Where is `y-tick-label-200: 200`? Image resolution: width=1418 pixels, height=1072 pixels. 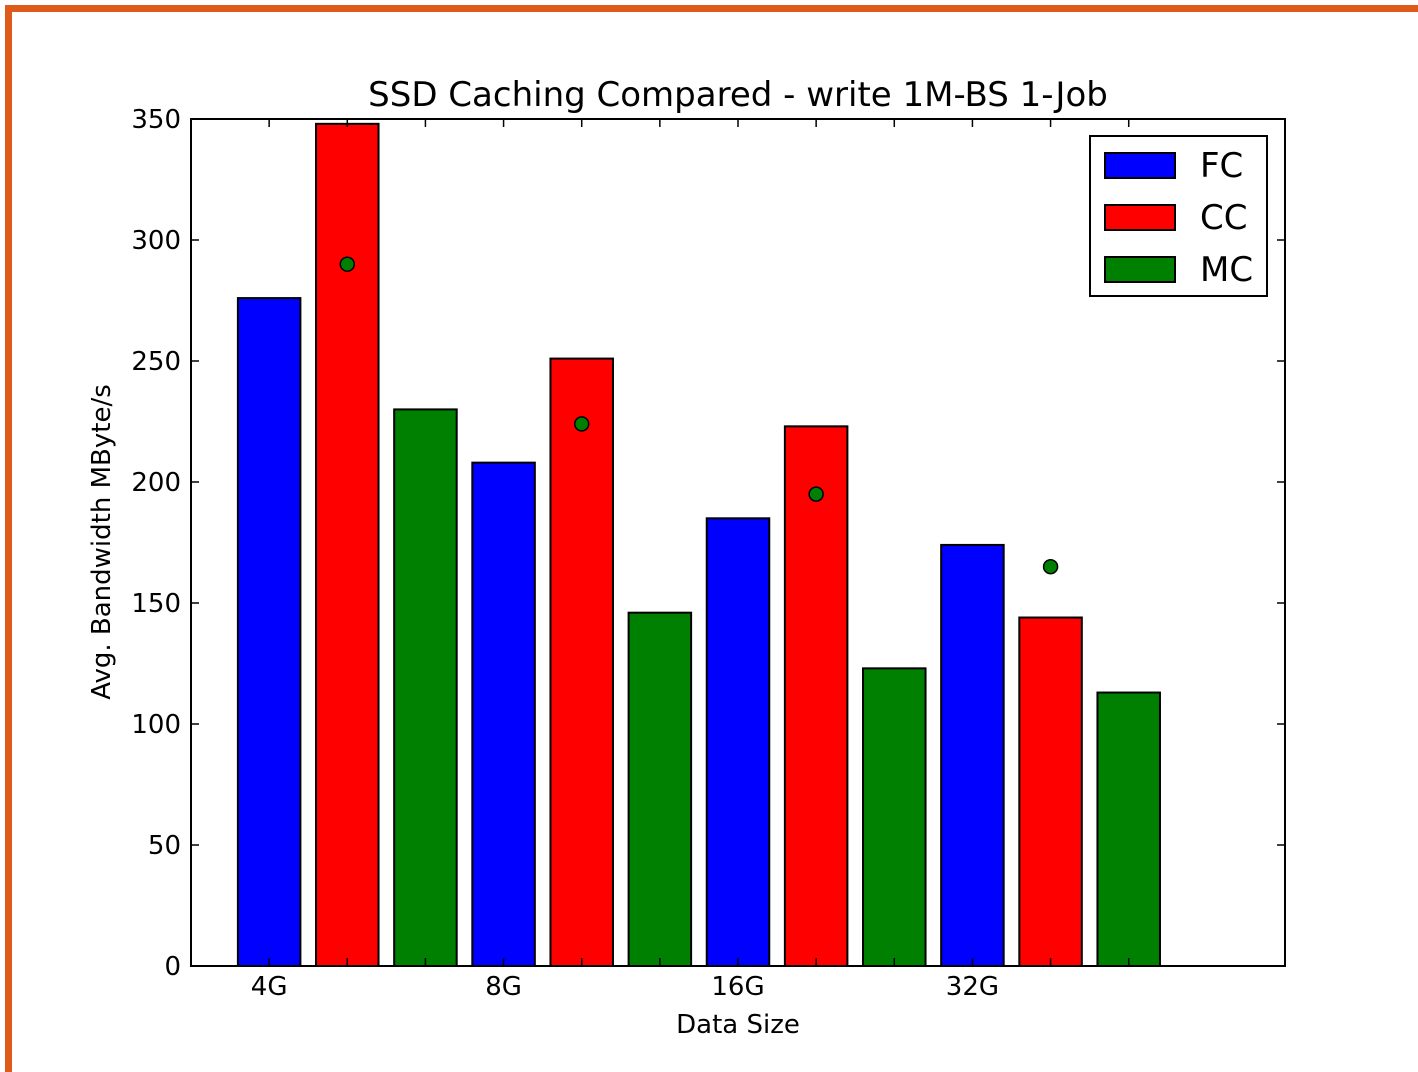 y-tick-label-200: 200 is located at coordinates (156, 483).